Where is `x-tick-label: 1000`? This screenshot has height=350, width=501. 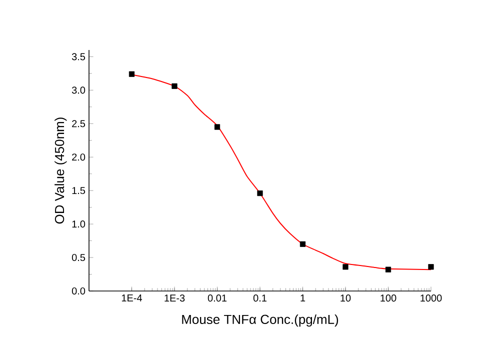 x-tick-label: 1000 is located at coordinates (431, 298).